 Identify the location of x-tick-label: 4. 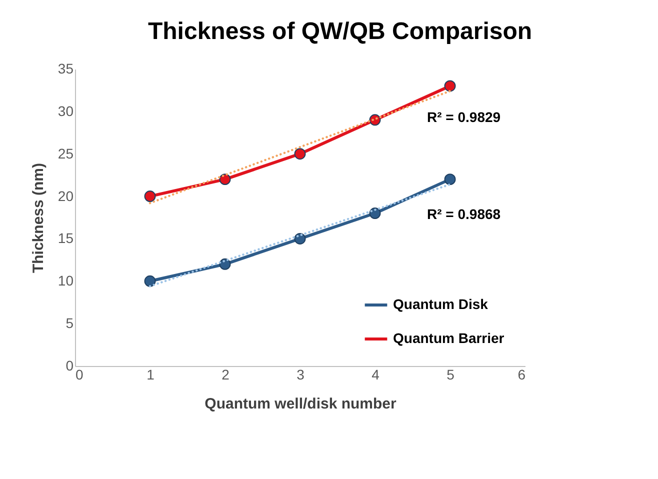
(376, 374).